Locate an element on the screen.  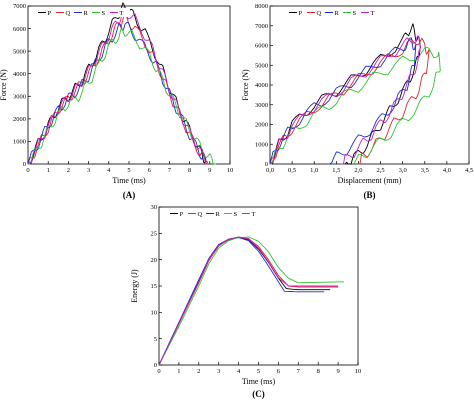
chart-b-y-tick-label: 3000 is located at coordinates (261, 105).